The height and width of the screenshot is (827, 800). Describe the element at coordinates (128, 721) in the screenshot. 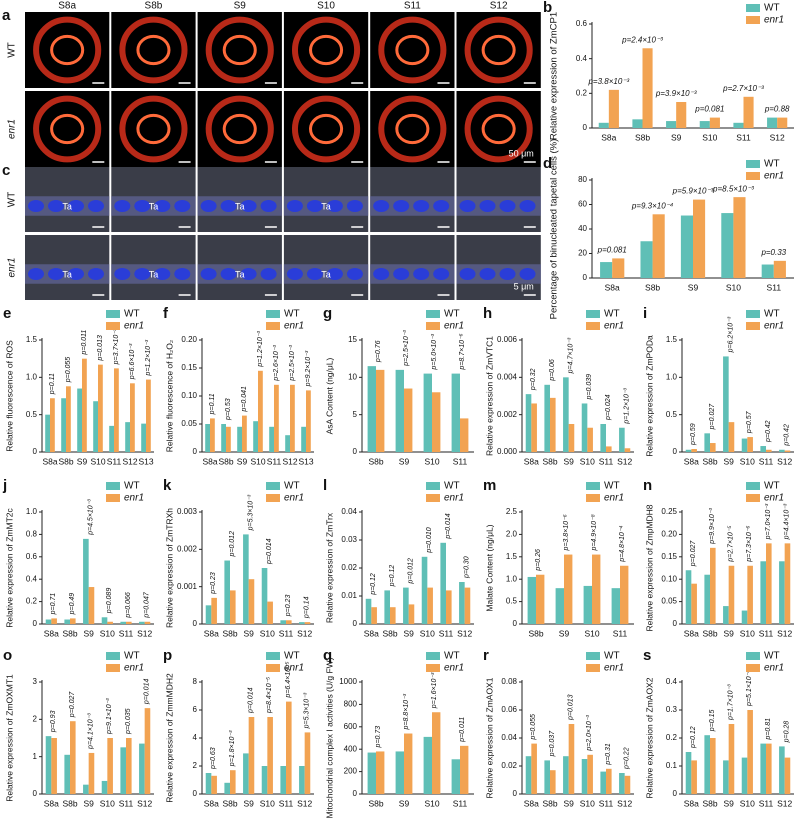

I see `p-value: p=0.035` at that location.